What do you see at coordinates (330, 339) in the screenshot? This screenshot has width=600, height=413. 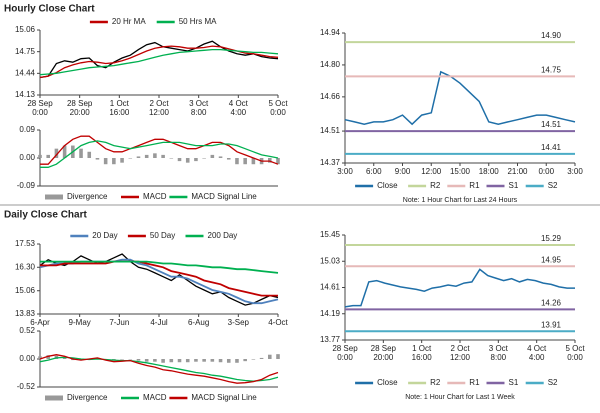 I see `y-tick-label: 13.77` at bounding box center [330, 339].